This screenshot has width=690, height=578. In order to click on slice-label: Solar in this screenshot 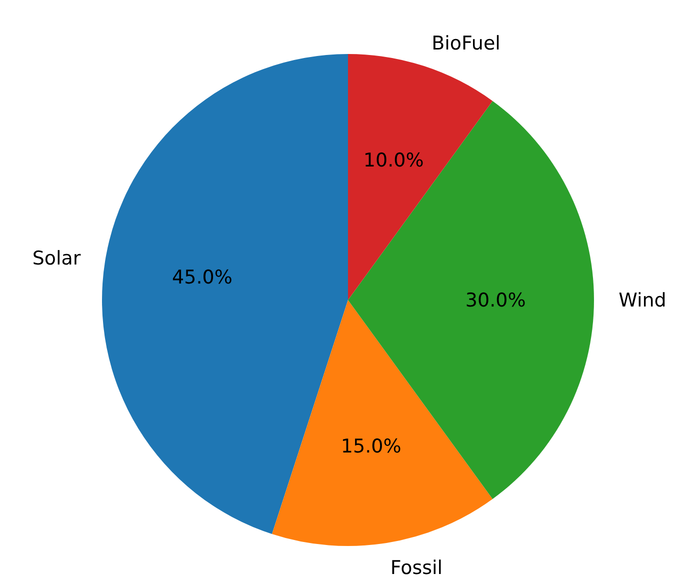, I will do `click(56, 258)`.